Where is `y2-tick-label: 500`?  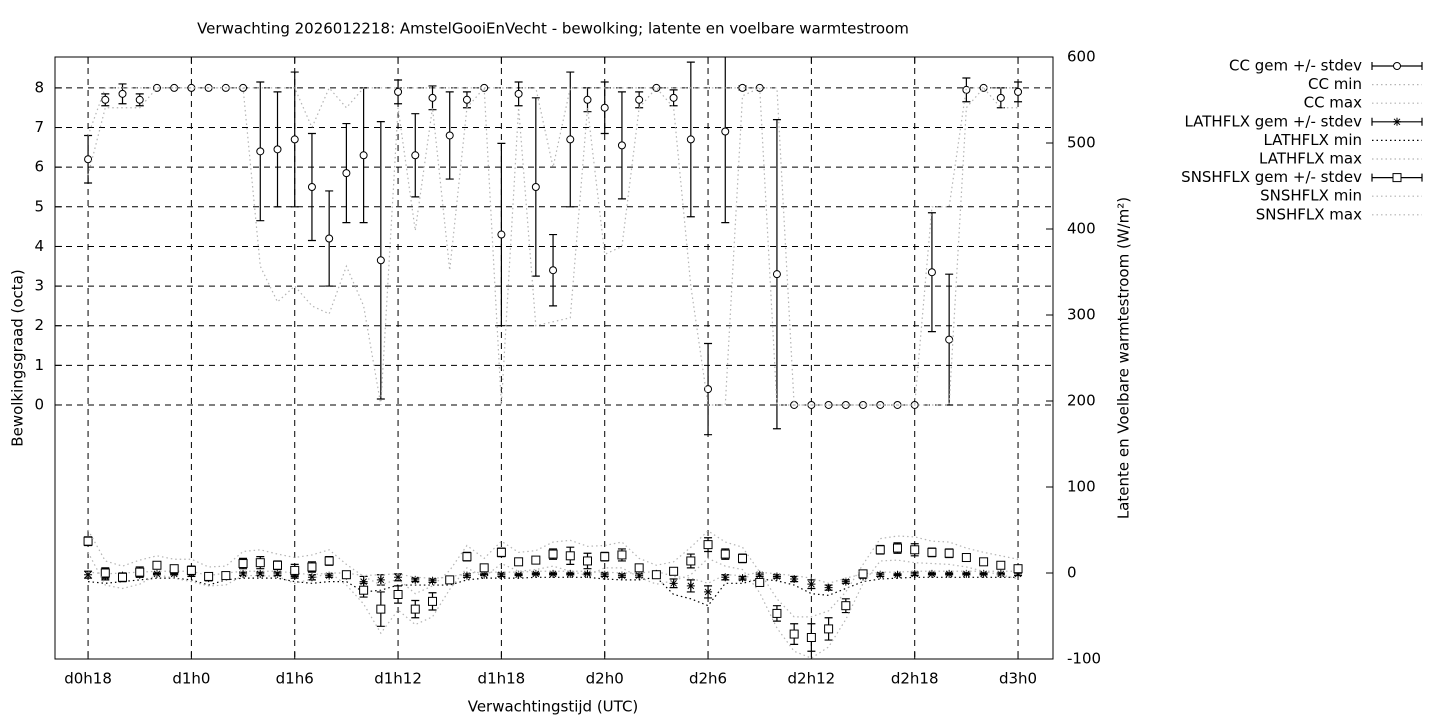 y2-tick-label: 500 is located at coordinates (1081, 143).